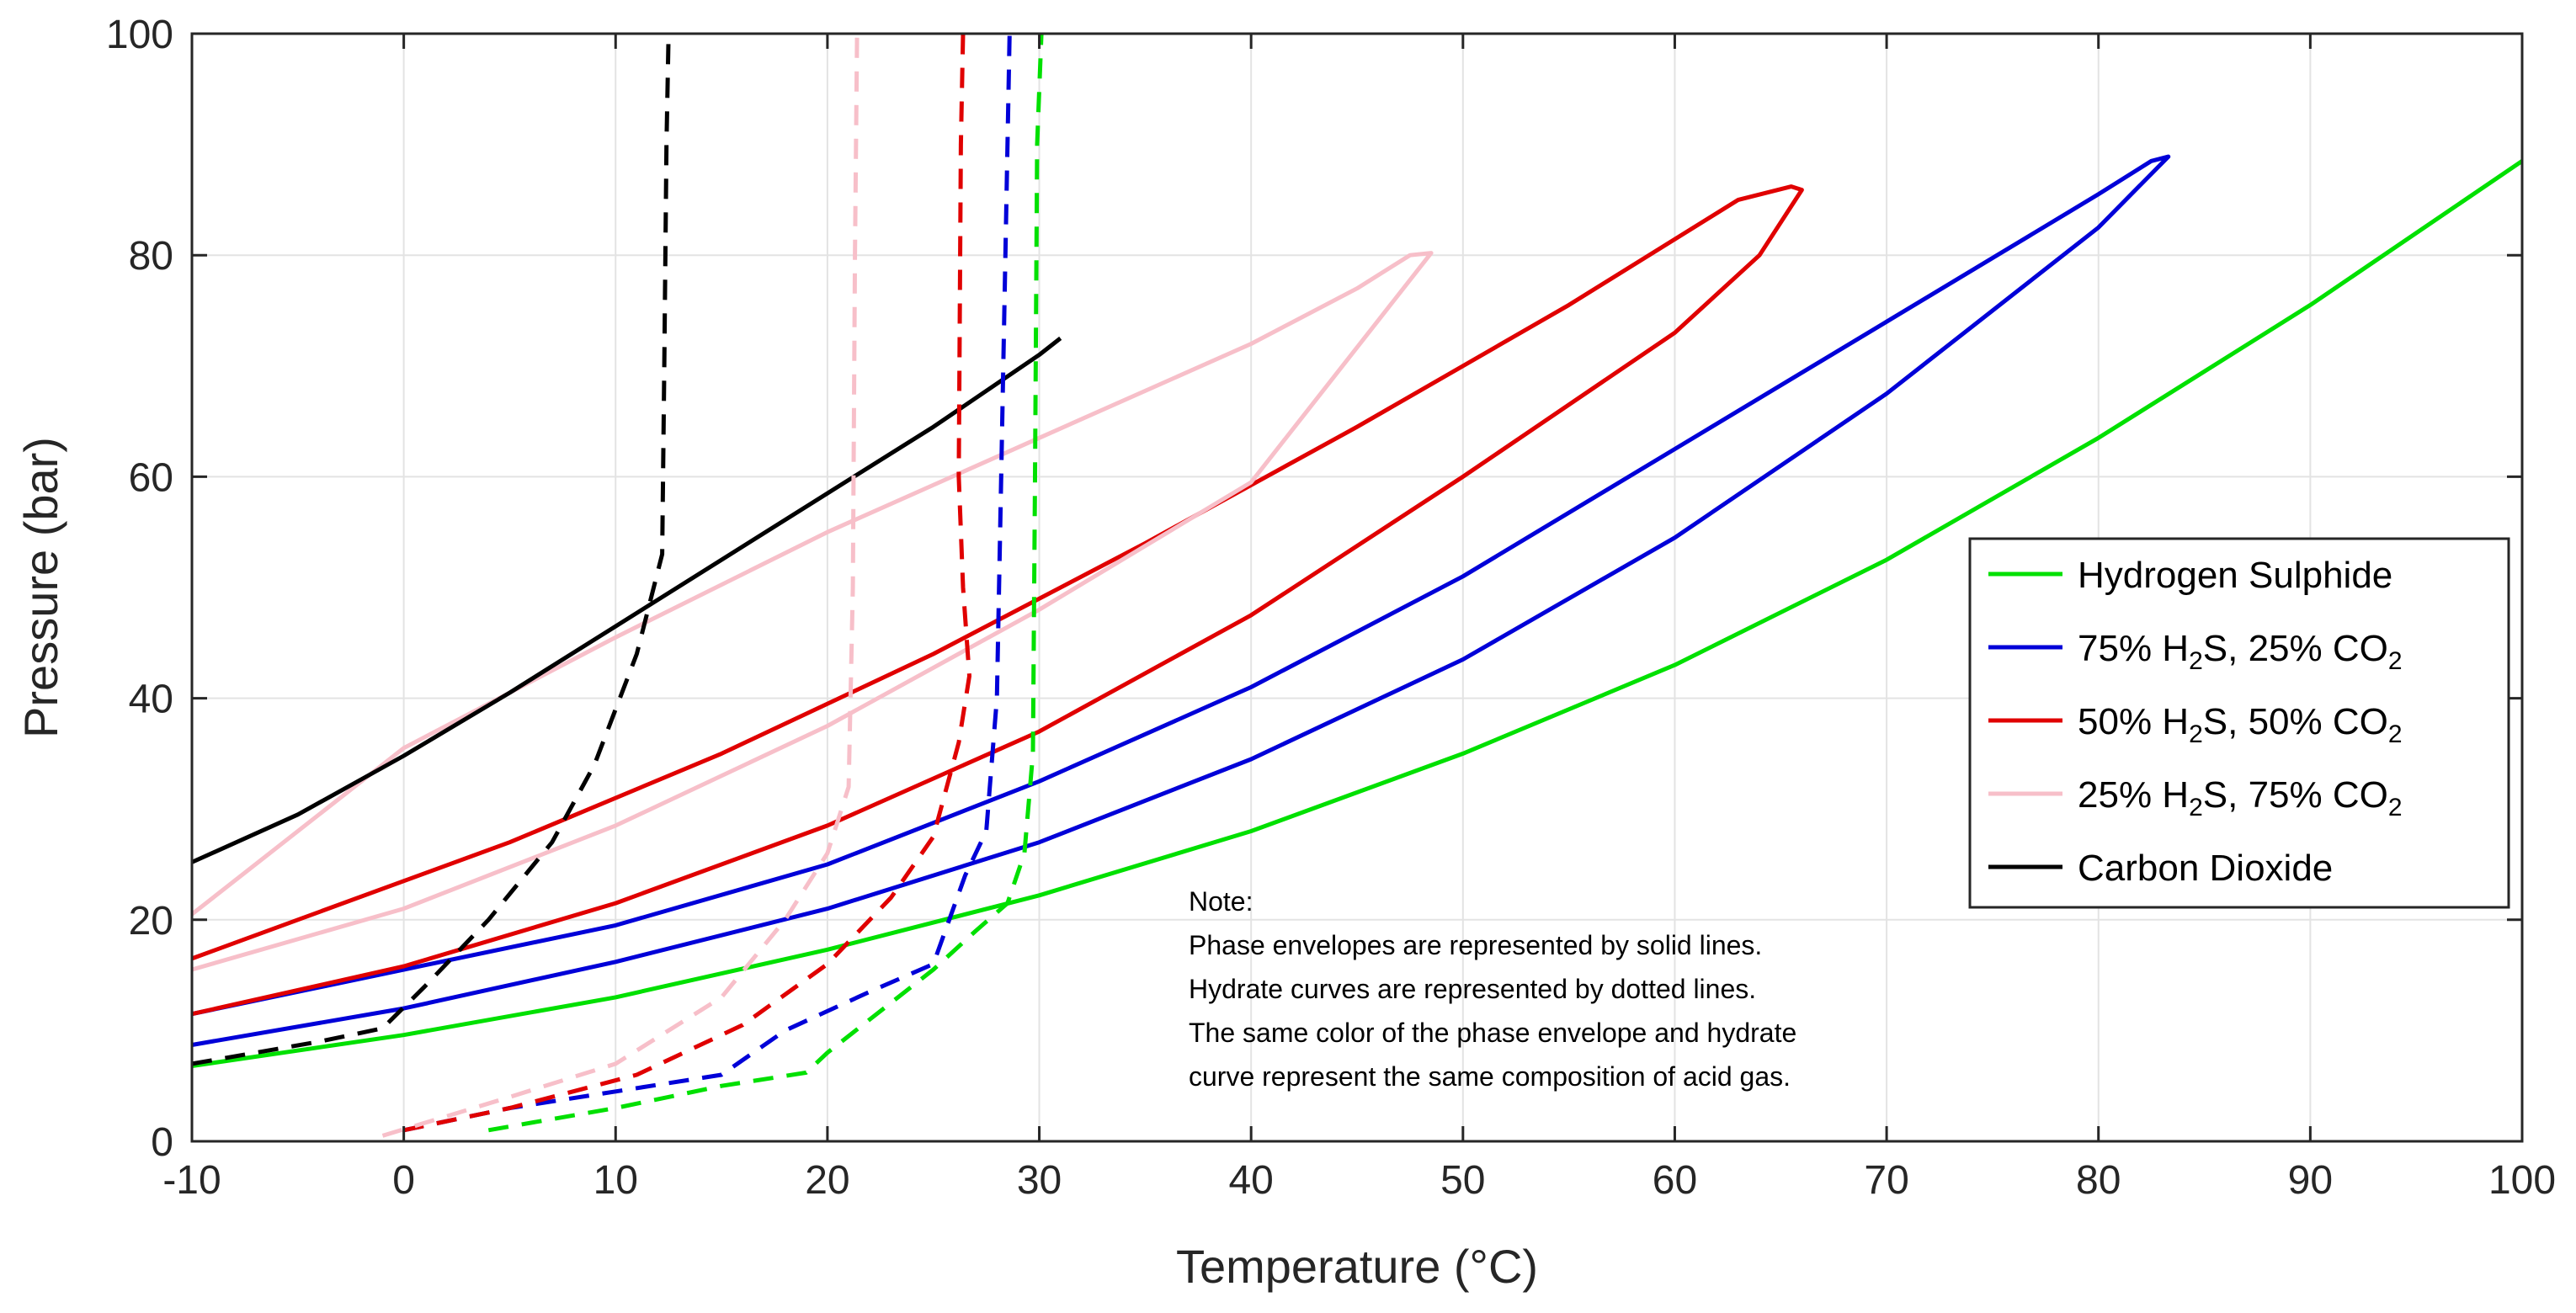  Describe the element at coordinates (40, 587) in the screenshot. I see `y-axis-title: Pressure (bar)` at that location.